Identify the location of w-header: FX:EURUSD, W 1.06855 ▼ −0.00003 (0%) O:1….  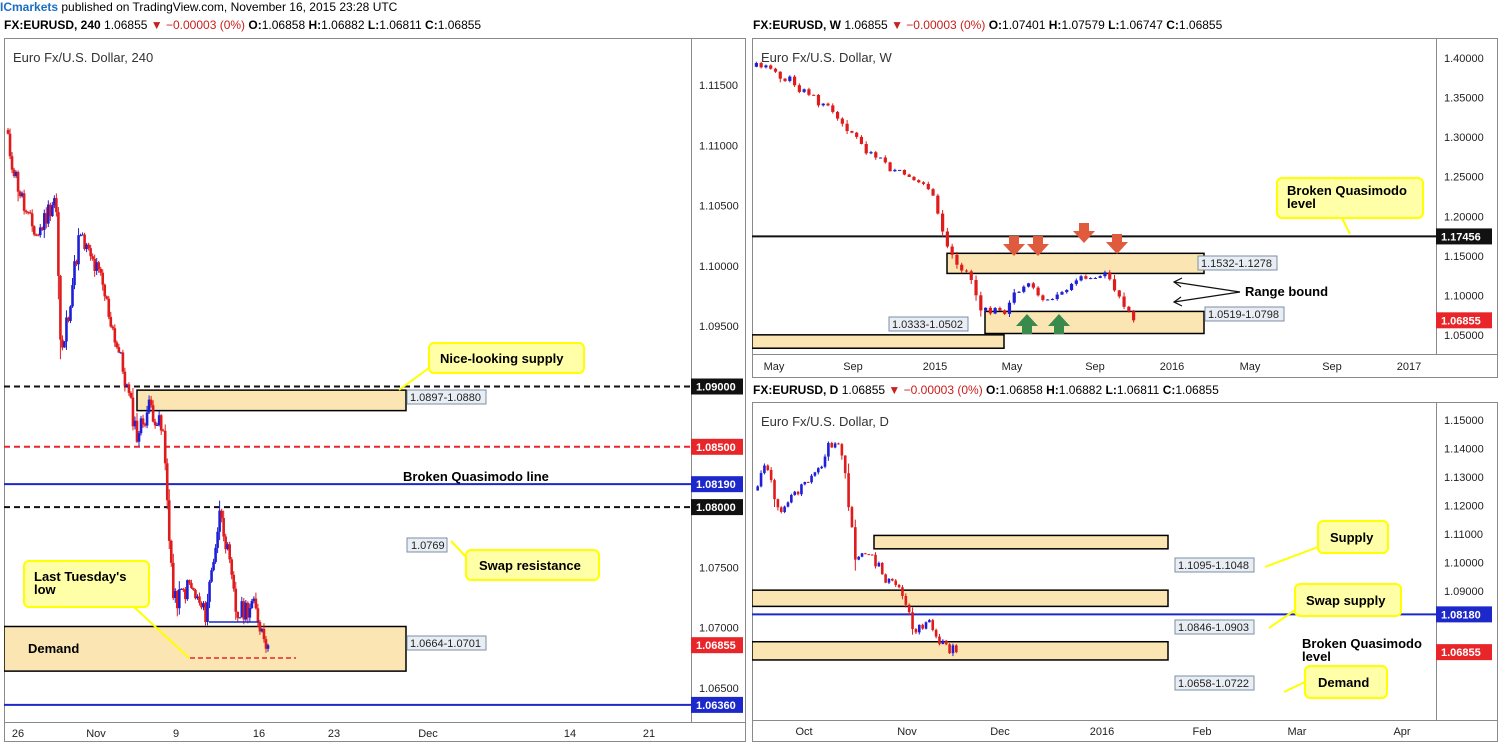
(988, 25).